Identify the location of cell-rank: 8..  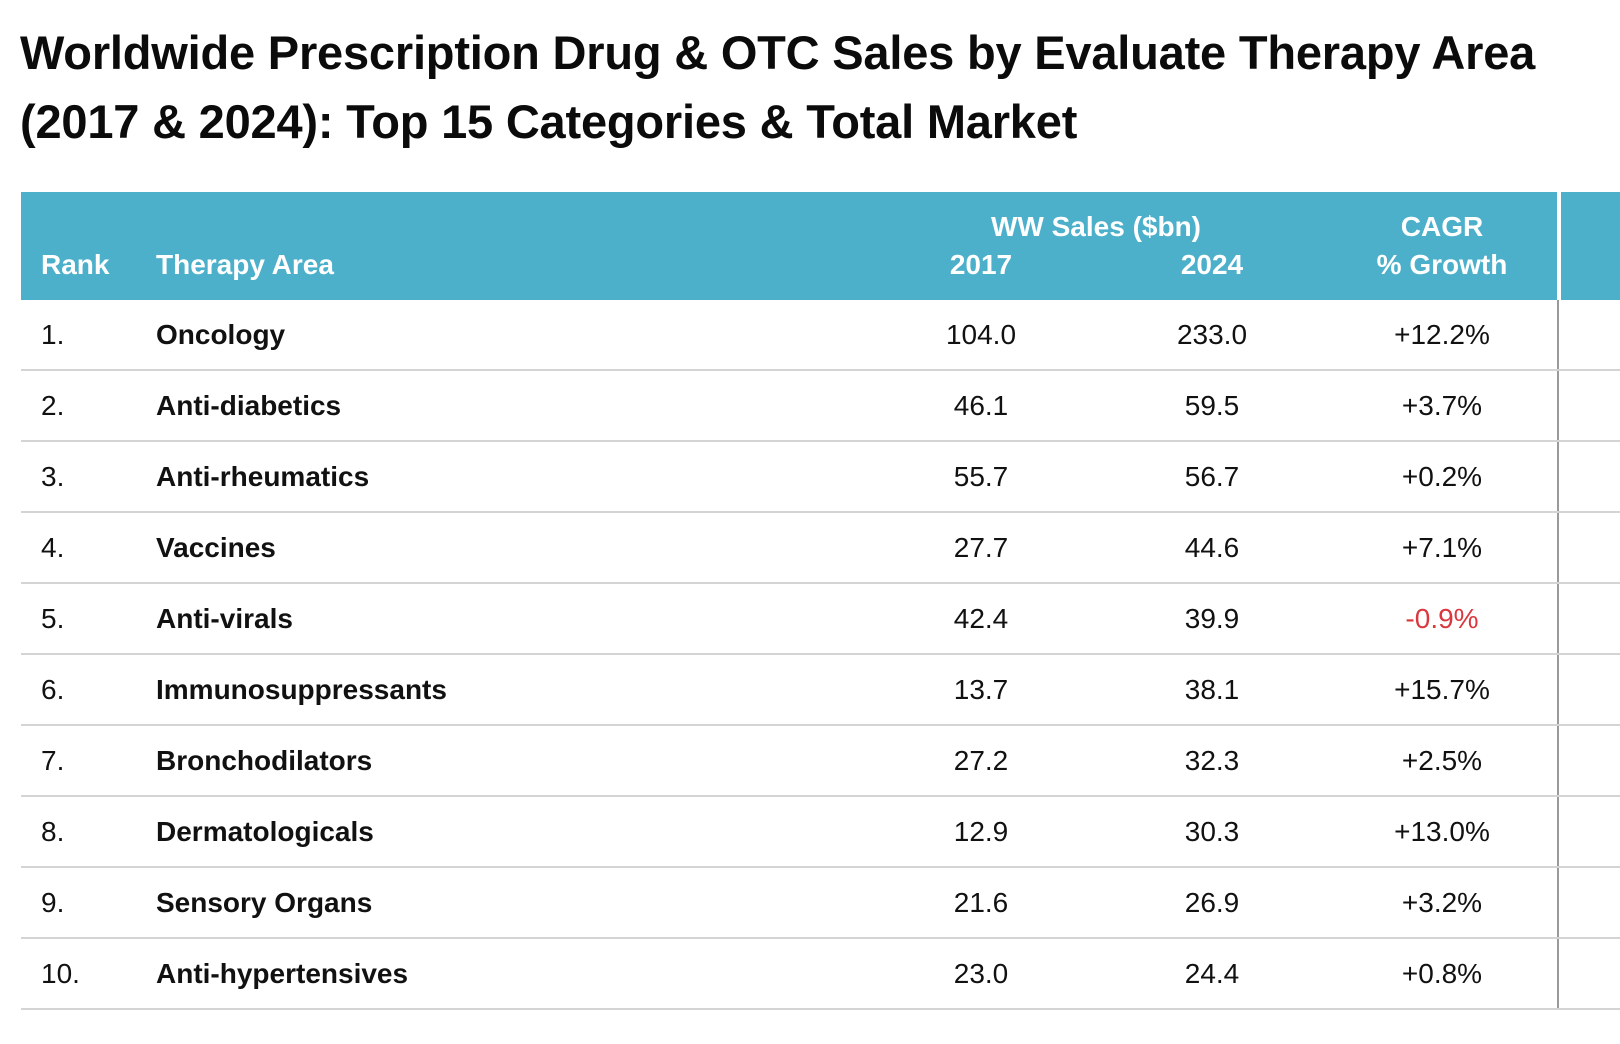
(53, 831).